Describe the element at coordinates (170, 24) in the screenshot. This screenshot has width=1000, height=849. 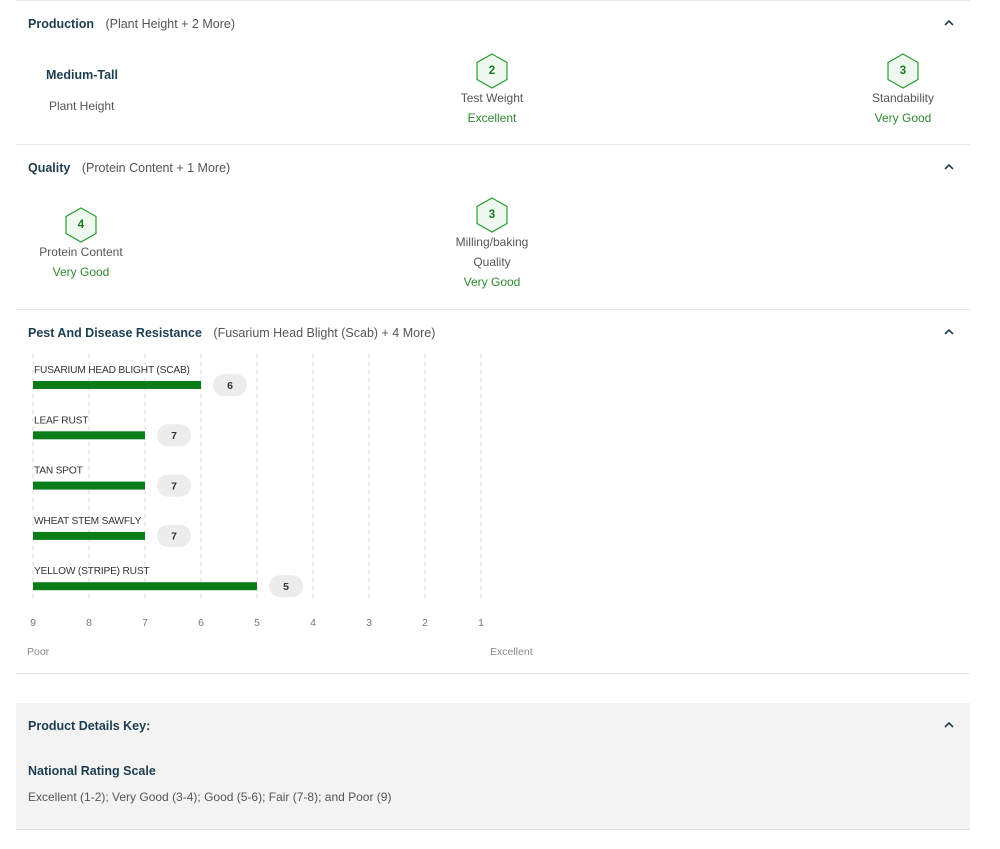
I see `production-subtitle: (Plant Height + 2 More)` at that location.